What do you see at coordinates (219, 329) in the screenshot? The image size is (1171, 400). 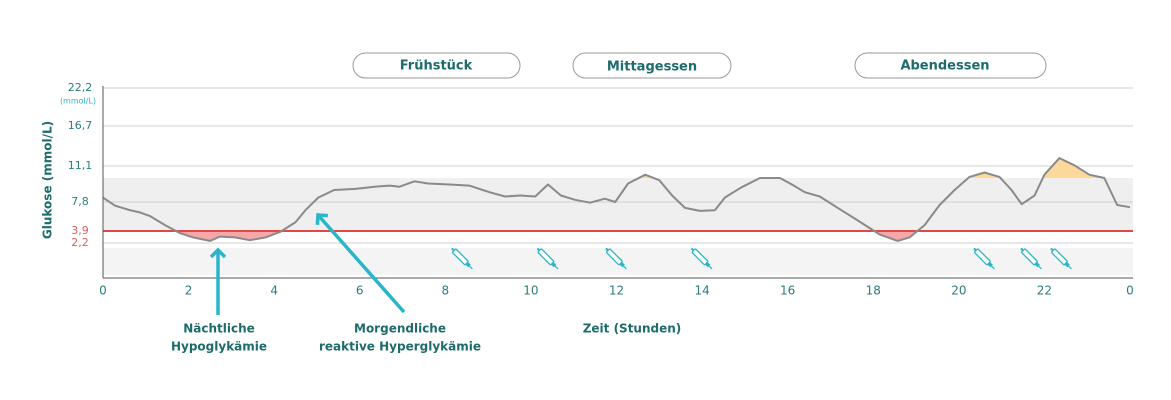 I see `annotation: Nächtliche` at bounding box center [219, 329].